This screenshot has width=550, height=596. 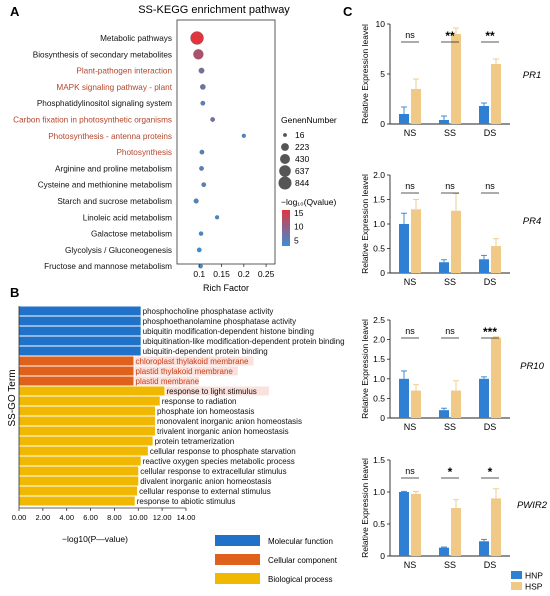 I want to click on kegg-term-label: Photosynthesis - antenna proteins, so click(x=110, y=136).